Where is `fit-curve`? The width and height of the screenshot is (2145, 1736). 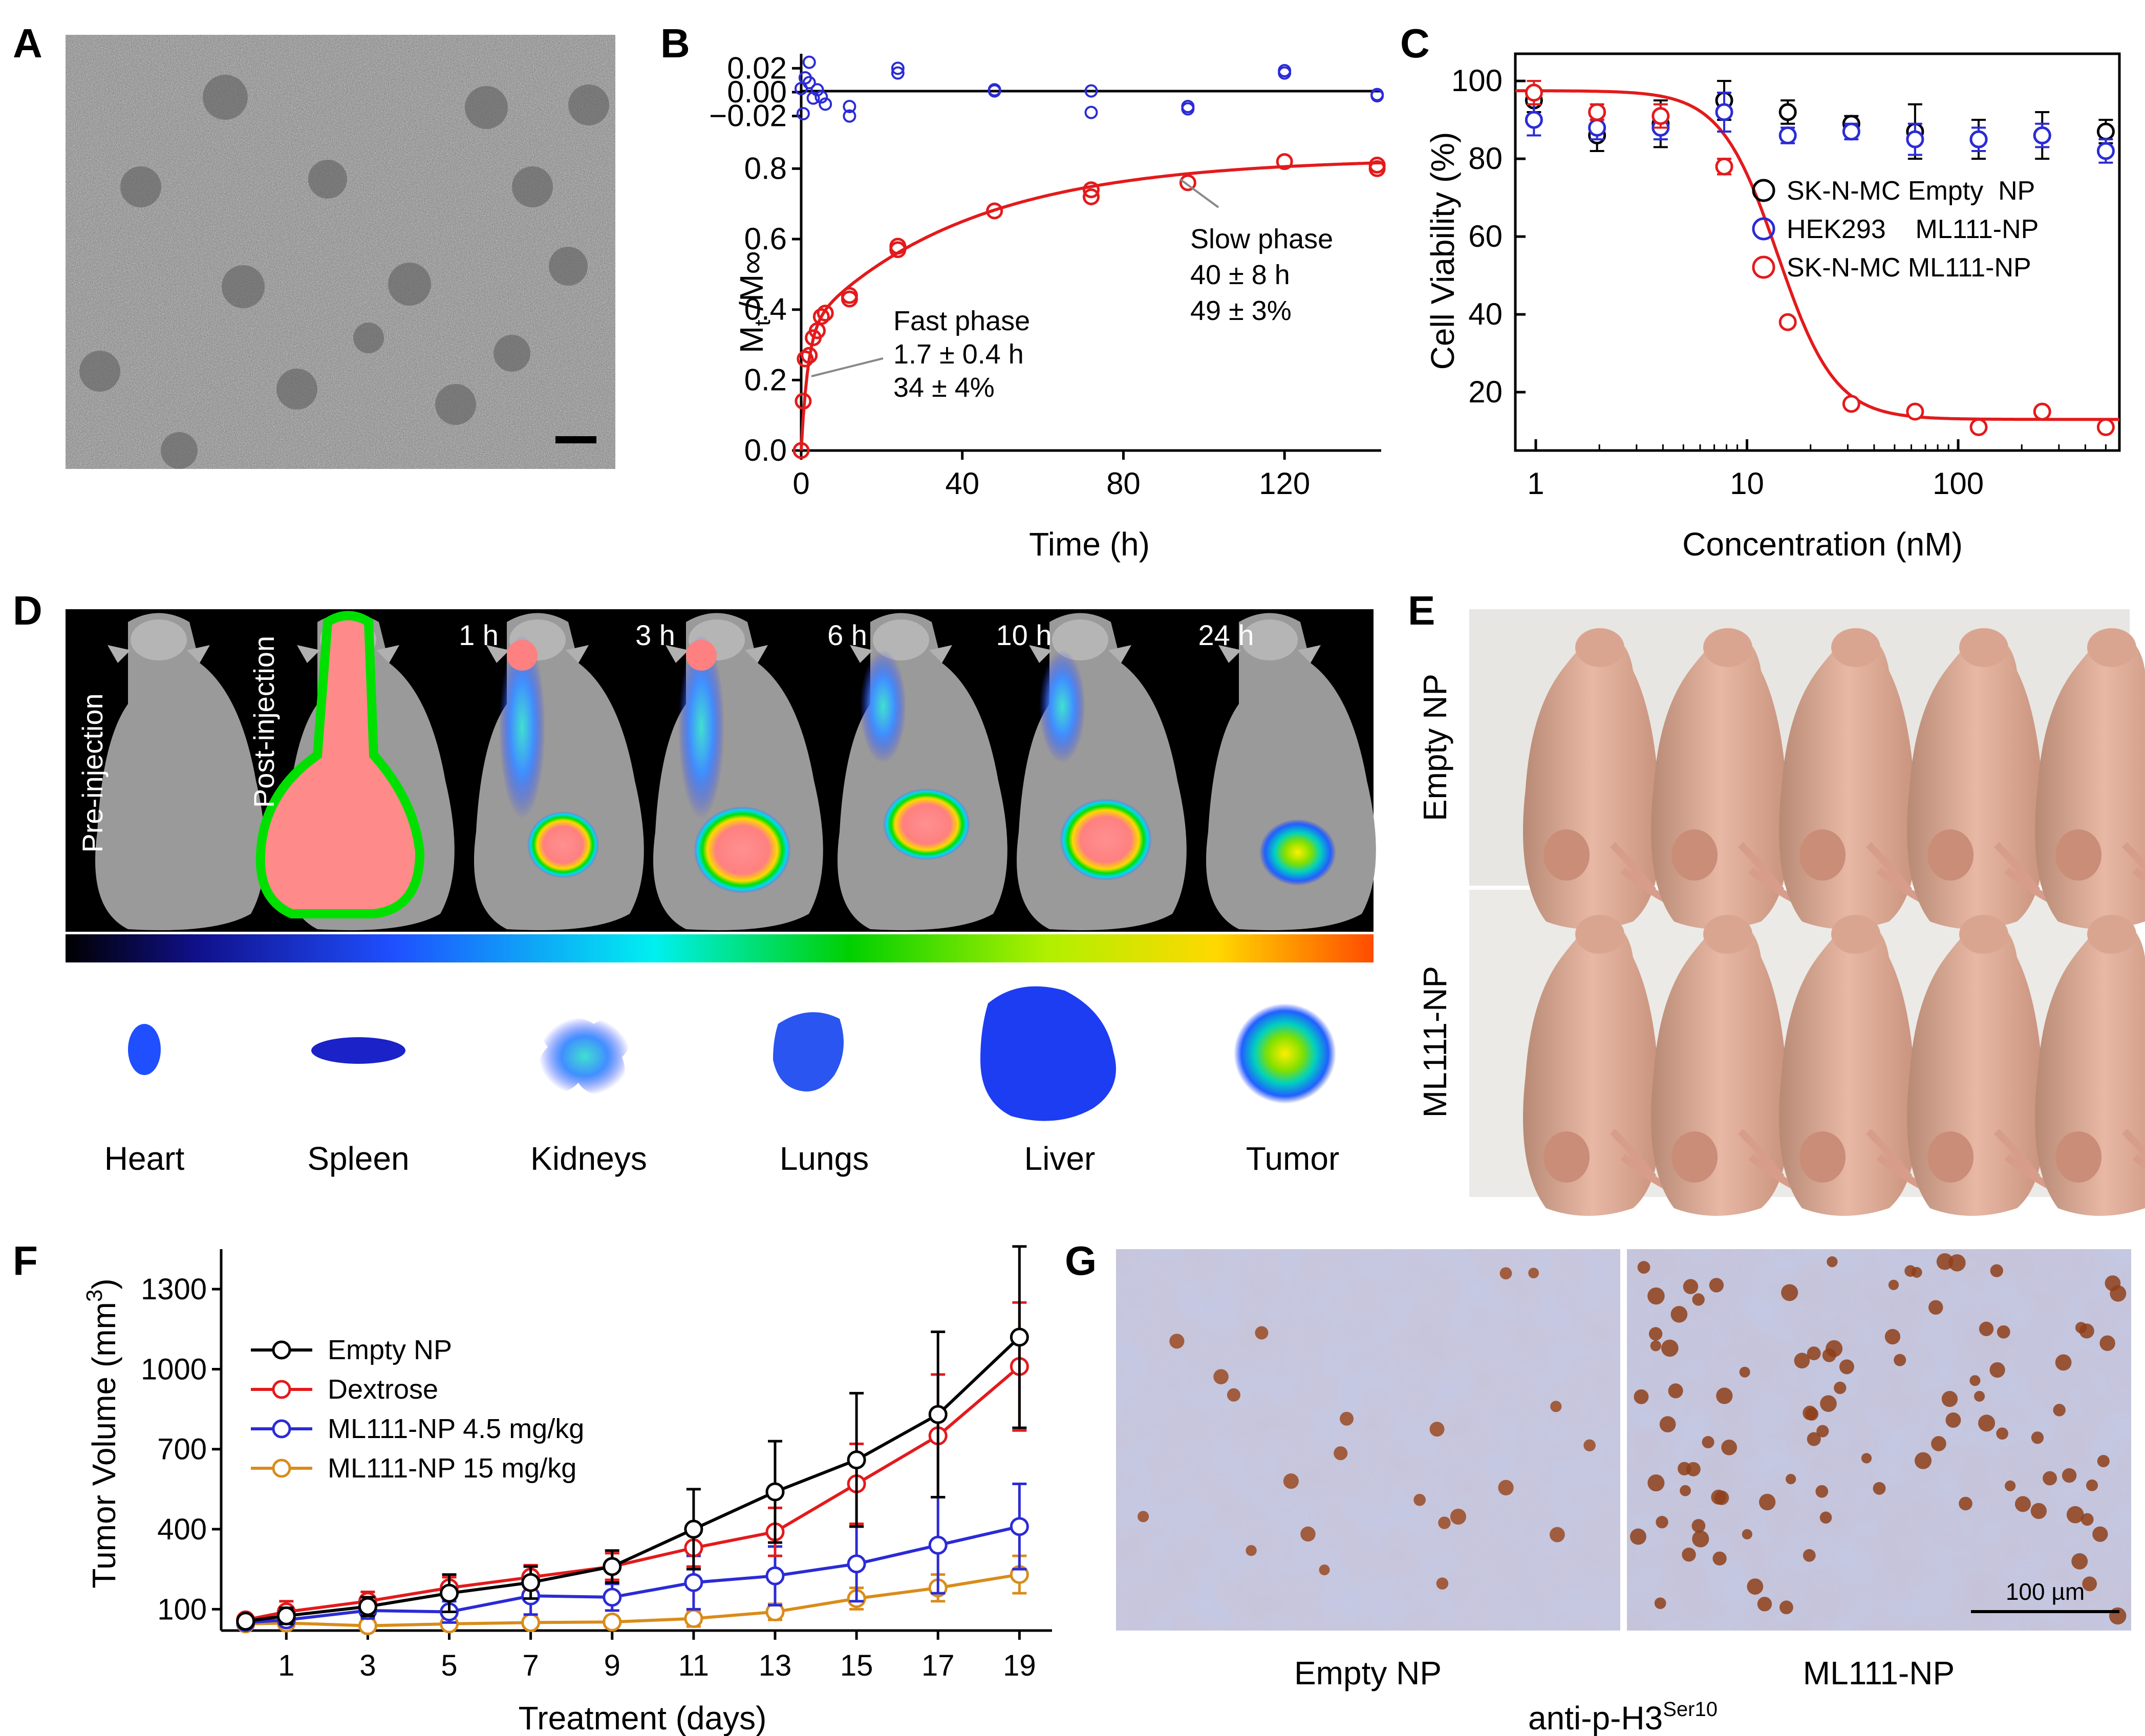 fit-curve is located at coordinates (1817, 255).